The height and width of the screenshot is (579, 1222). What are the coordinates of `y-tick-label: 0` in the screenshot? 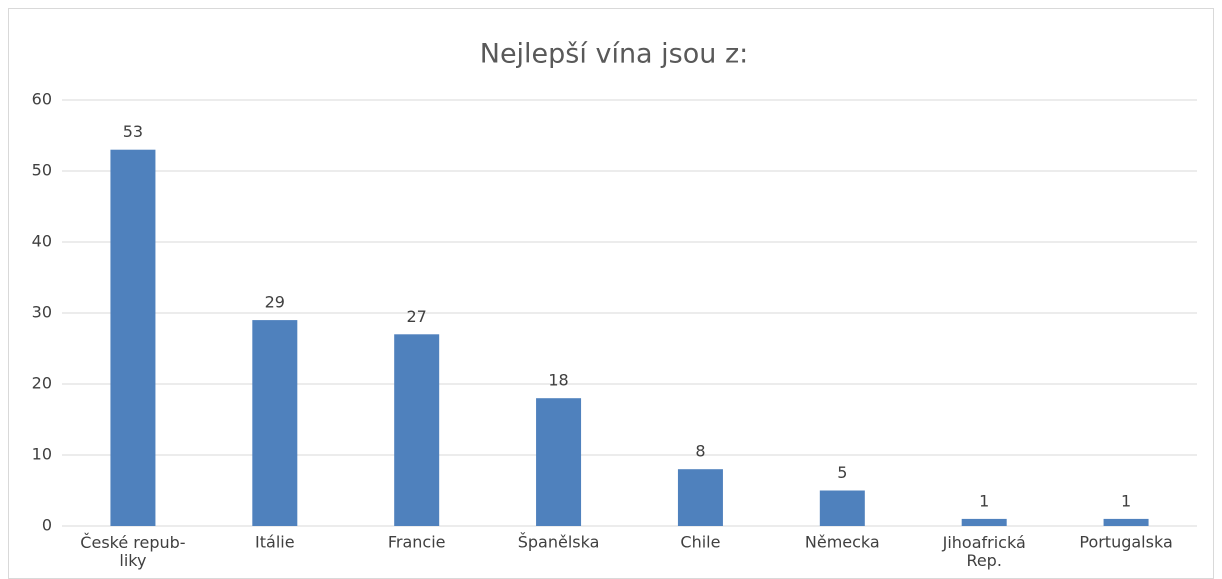 It's located at (47, 525).